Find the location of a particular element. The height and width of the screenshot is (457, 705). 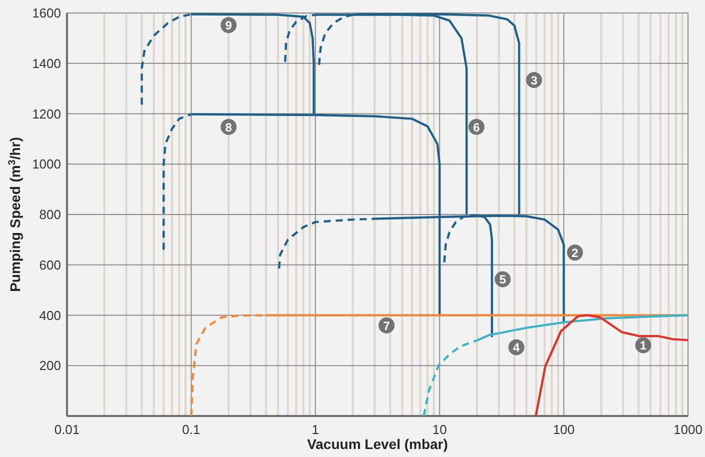

x-tick-label: 1000 is located at coordinates (688, 429).